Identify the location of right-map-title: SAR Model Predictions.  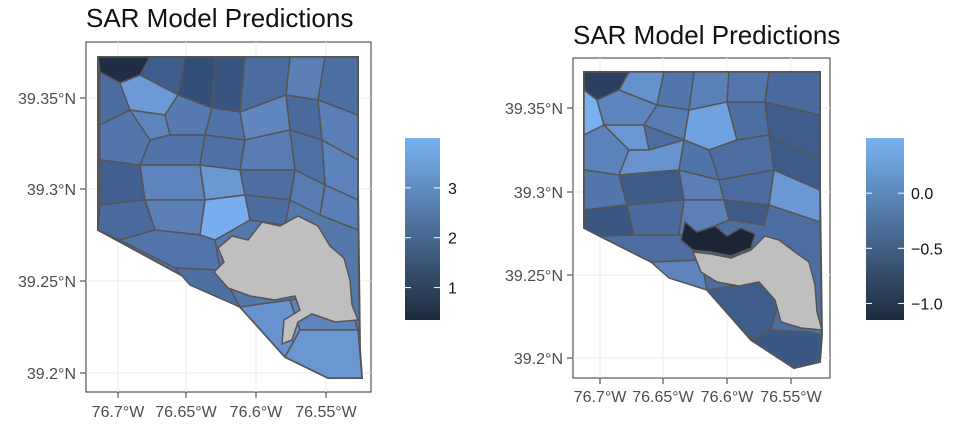
(706, 35).